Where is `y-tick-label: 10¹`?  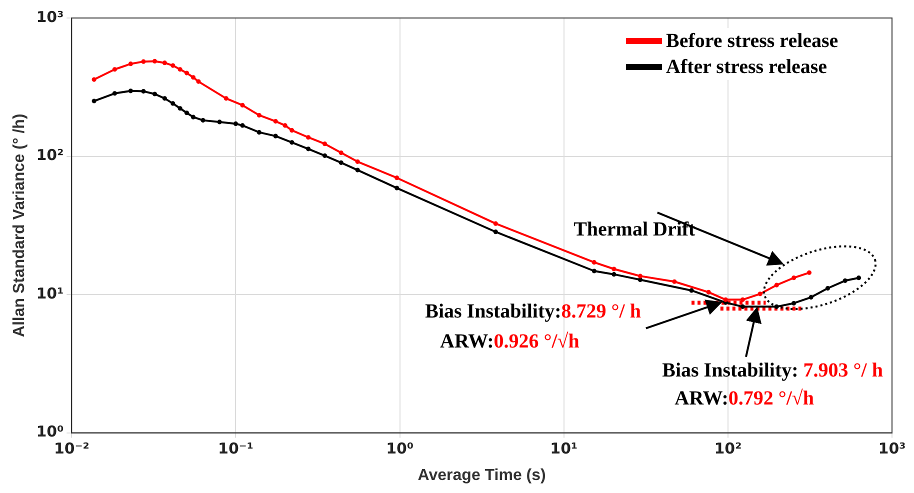
y-tick-label: 10¹ is located at coordinates (50, 293).